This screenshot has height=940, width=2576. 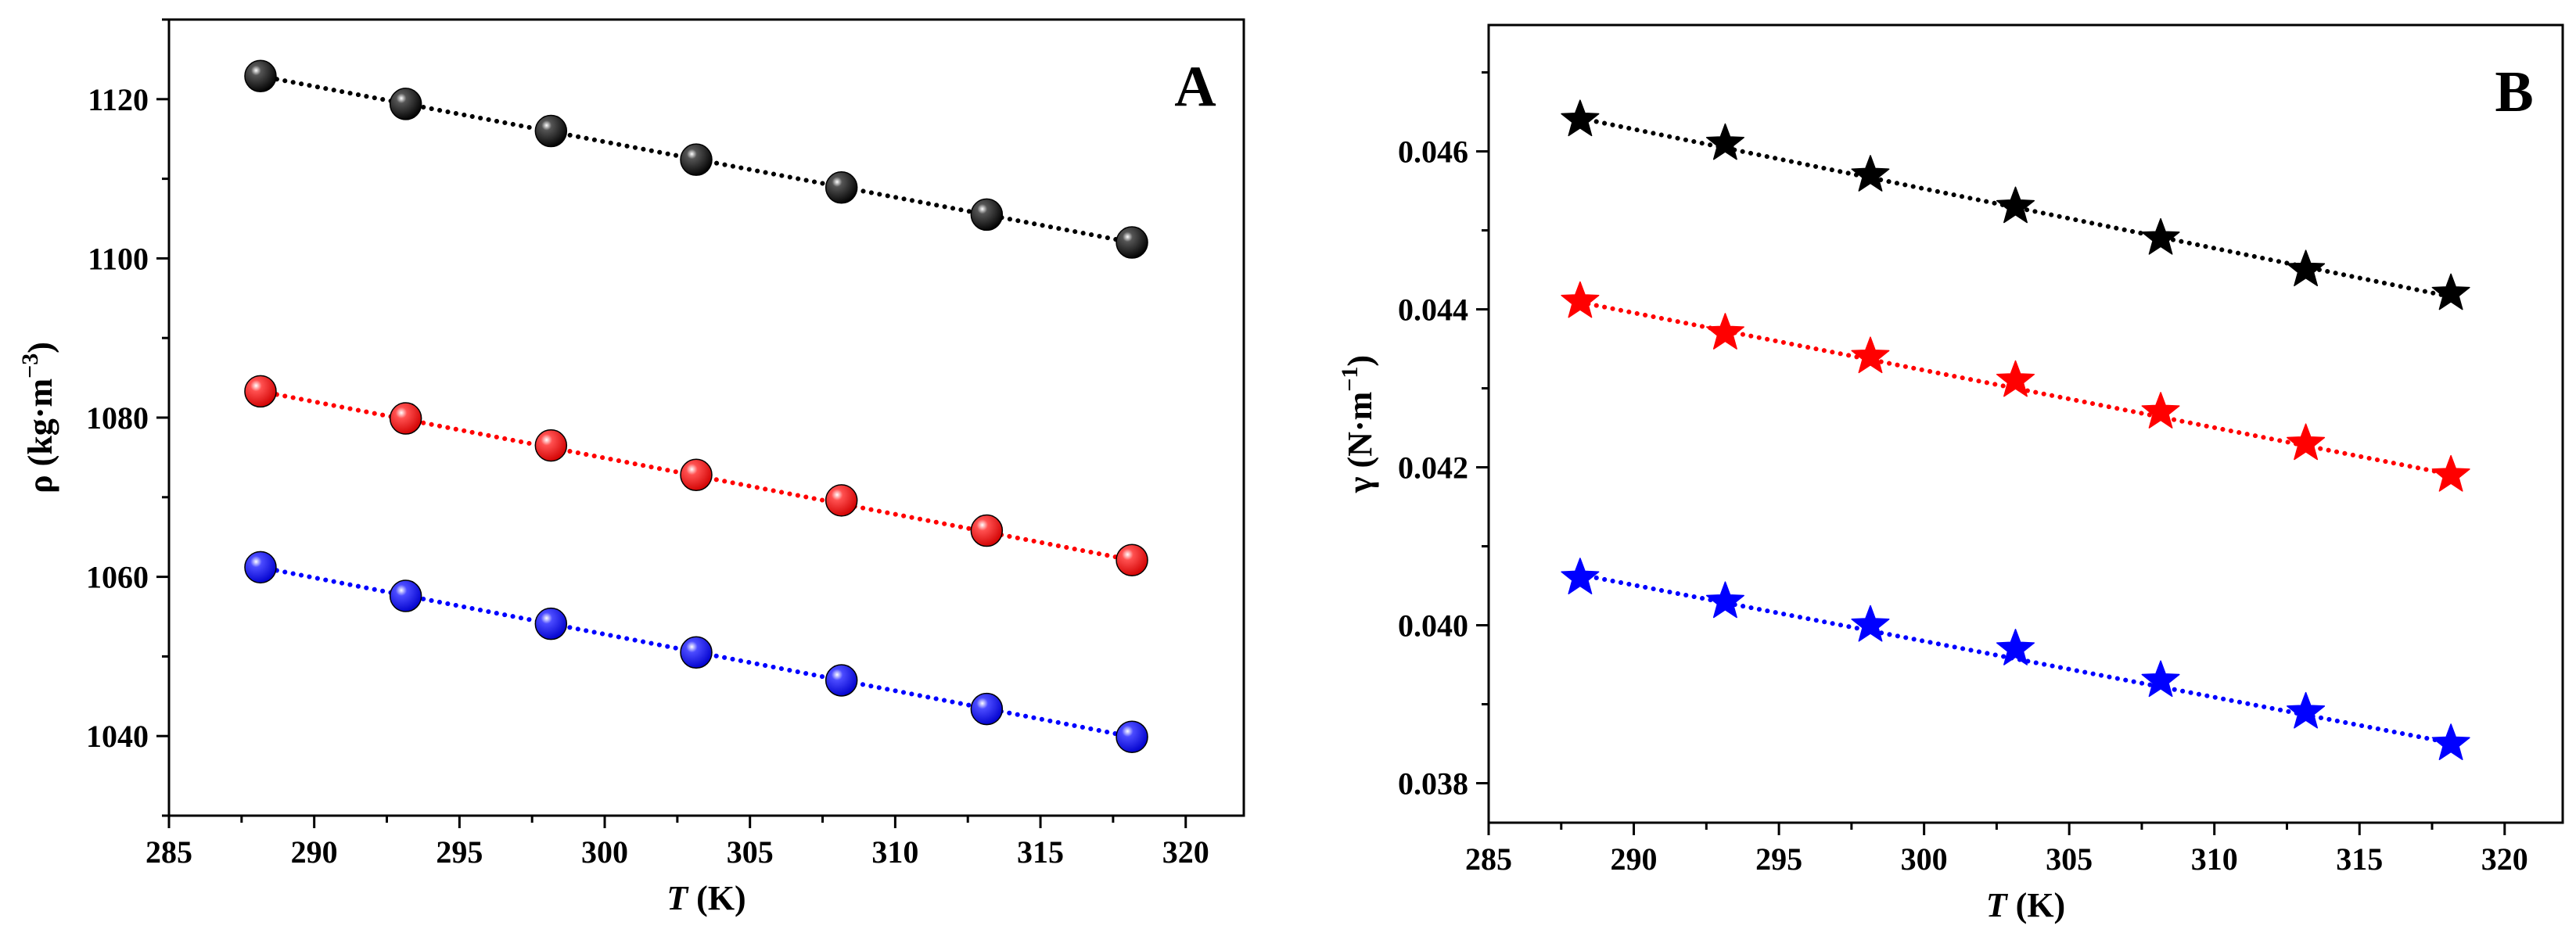 I want to click on panel-b-x-axis-title-symbol: T, so click(x=1998, y=905).